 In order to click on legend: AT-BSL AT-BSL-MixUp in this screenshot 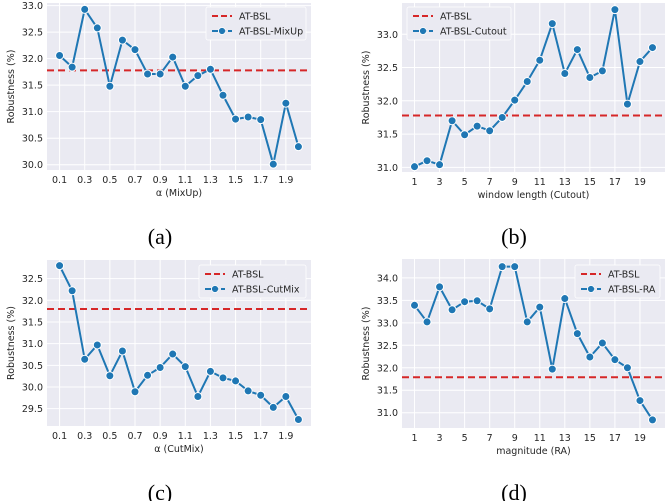, I will do `click(256, 23)`.